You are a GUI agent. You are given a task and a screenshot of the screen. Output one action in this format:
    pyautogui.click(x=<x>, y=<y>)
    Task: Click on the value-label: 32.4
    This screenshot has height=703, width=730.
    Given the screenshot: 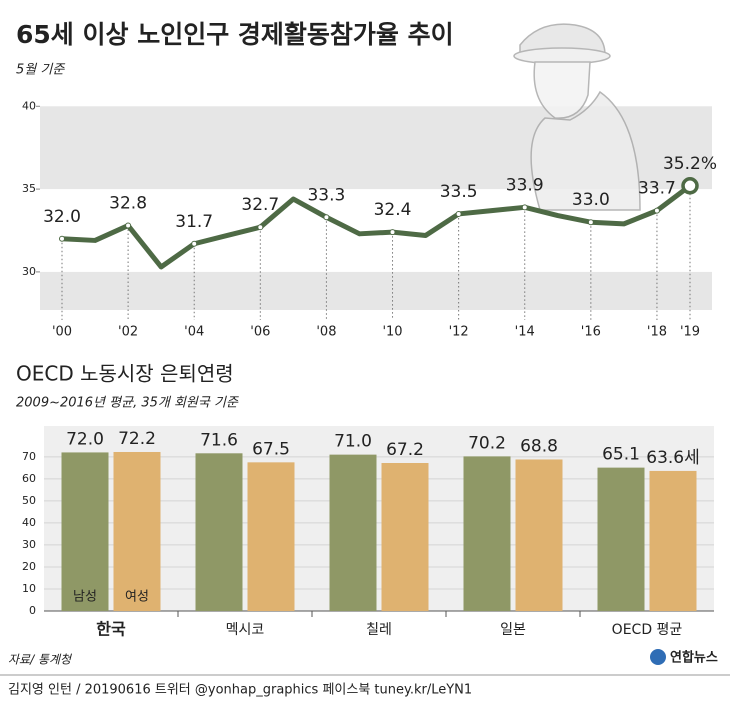 What is the action you would take?
    pyautogui.click(x=393, y=210)
    